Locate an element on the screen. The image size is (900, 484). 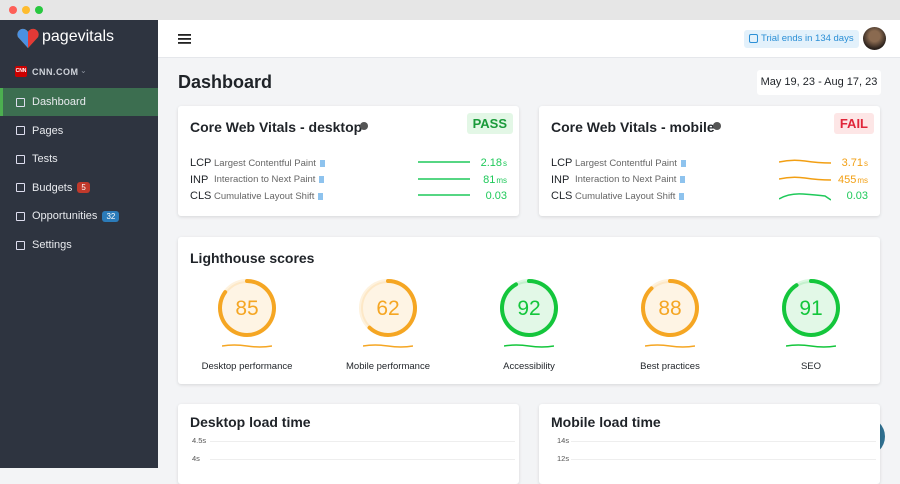
gauge: 91 is located at coordinates (811, 308).